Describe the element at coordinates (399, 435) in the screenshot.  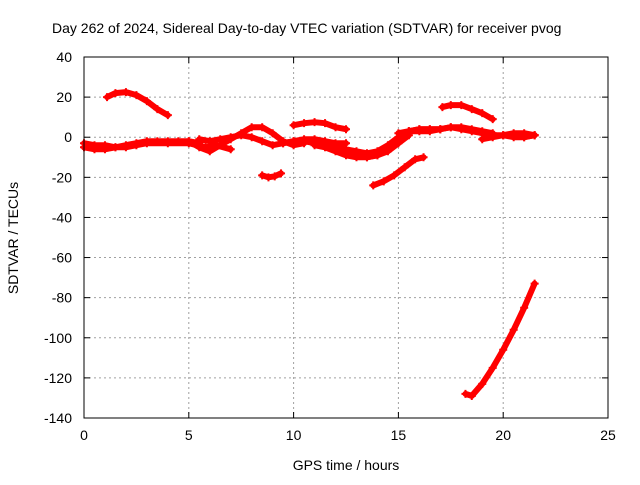
I see `x-tick-label: 15` at that location.